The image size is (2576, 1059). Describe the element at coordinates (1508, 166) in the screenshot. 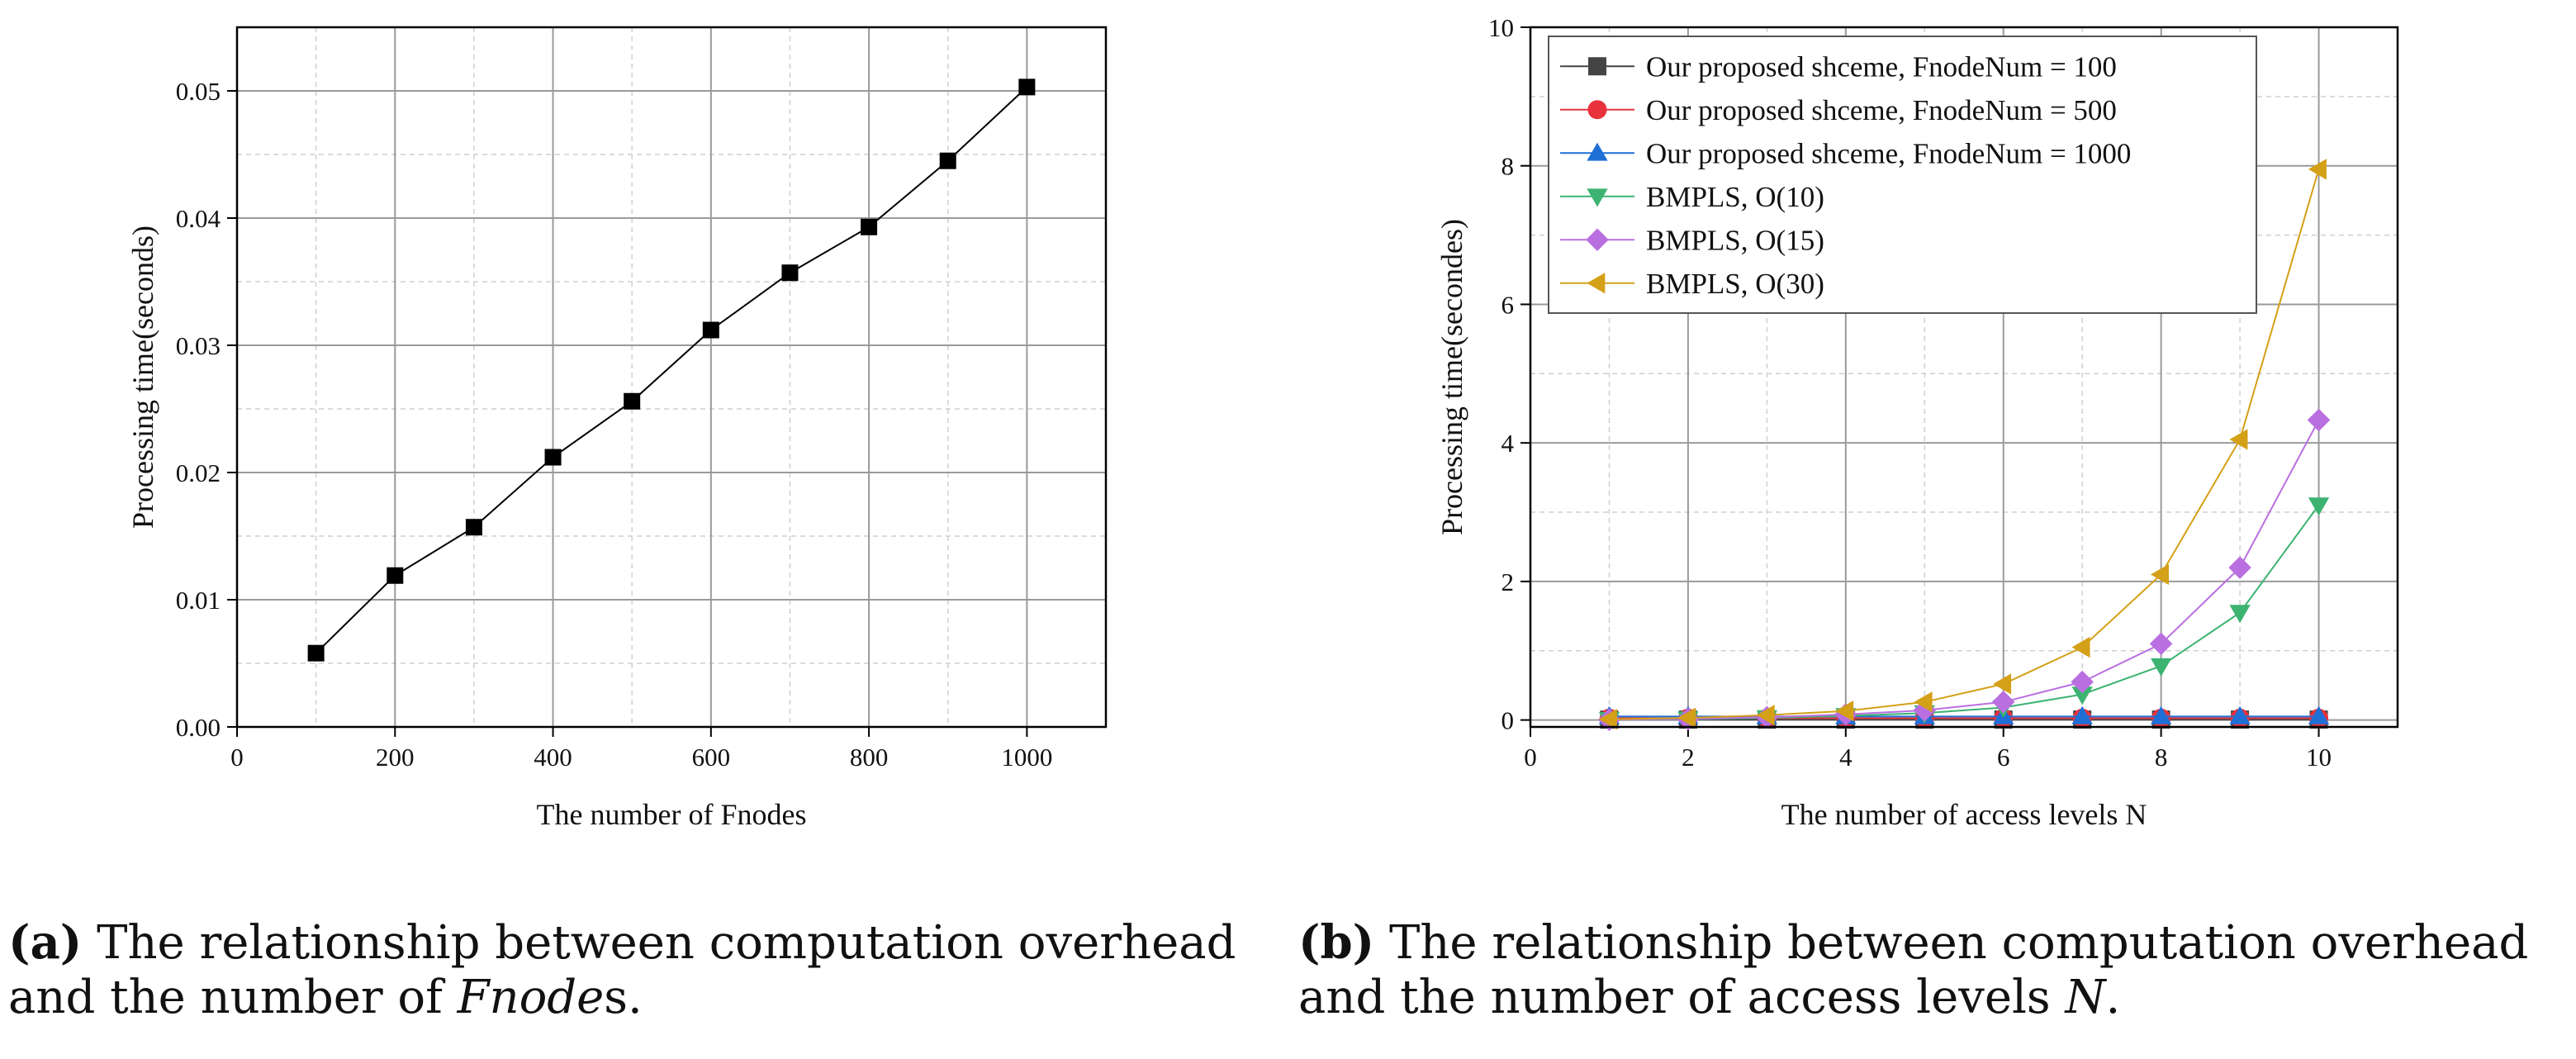

I see `y-tick-label: 8` at that location.